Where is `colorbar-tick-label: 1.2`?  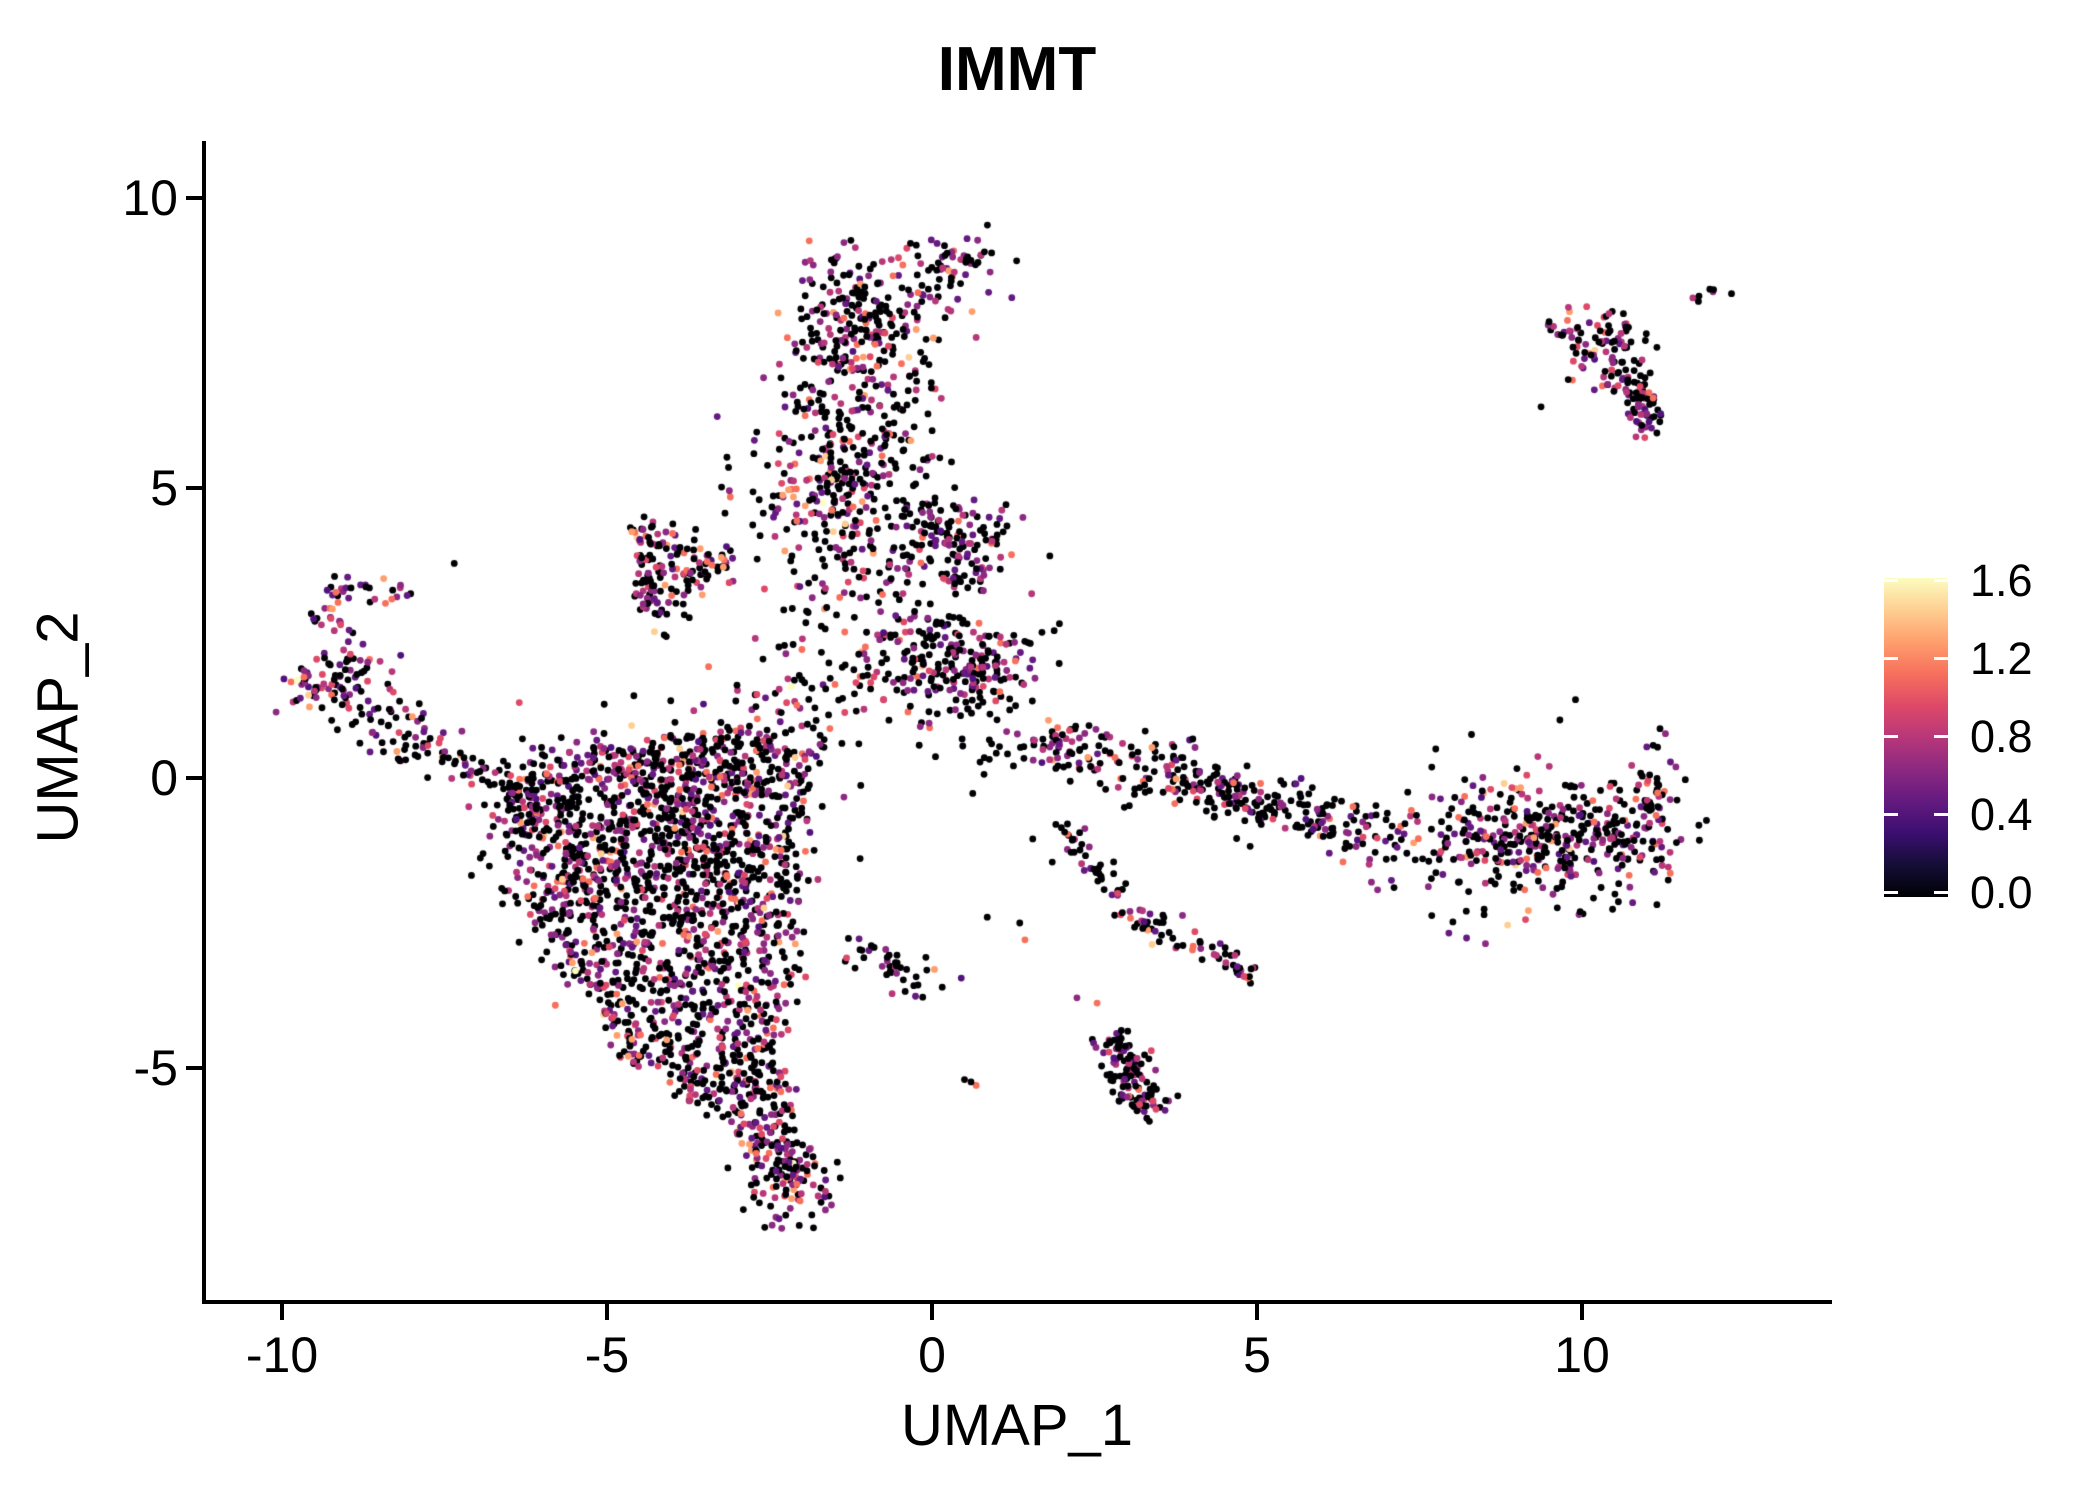
colorbar-tick-label: 1.2 is located at coordinates (2001, 658).